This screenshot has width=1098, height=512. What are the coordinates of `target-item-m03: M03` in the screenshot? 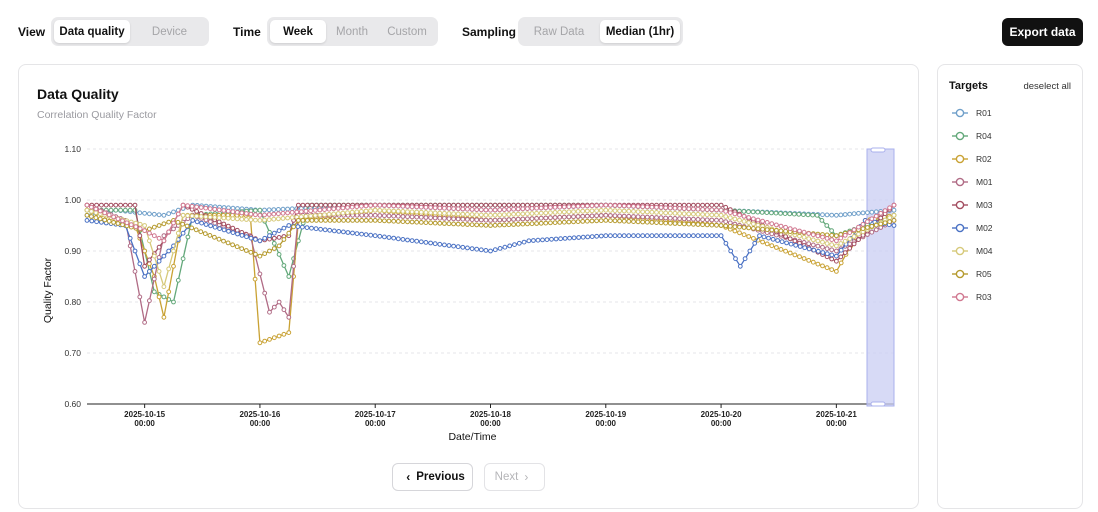 It's located at (1012, 205).